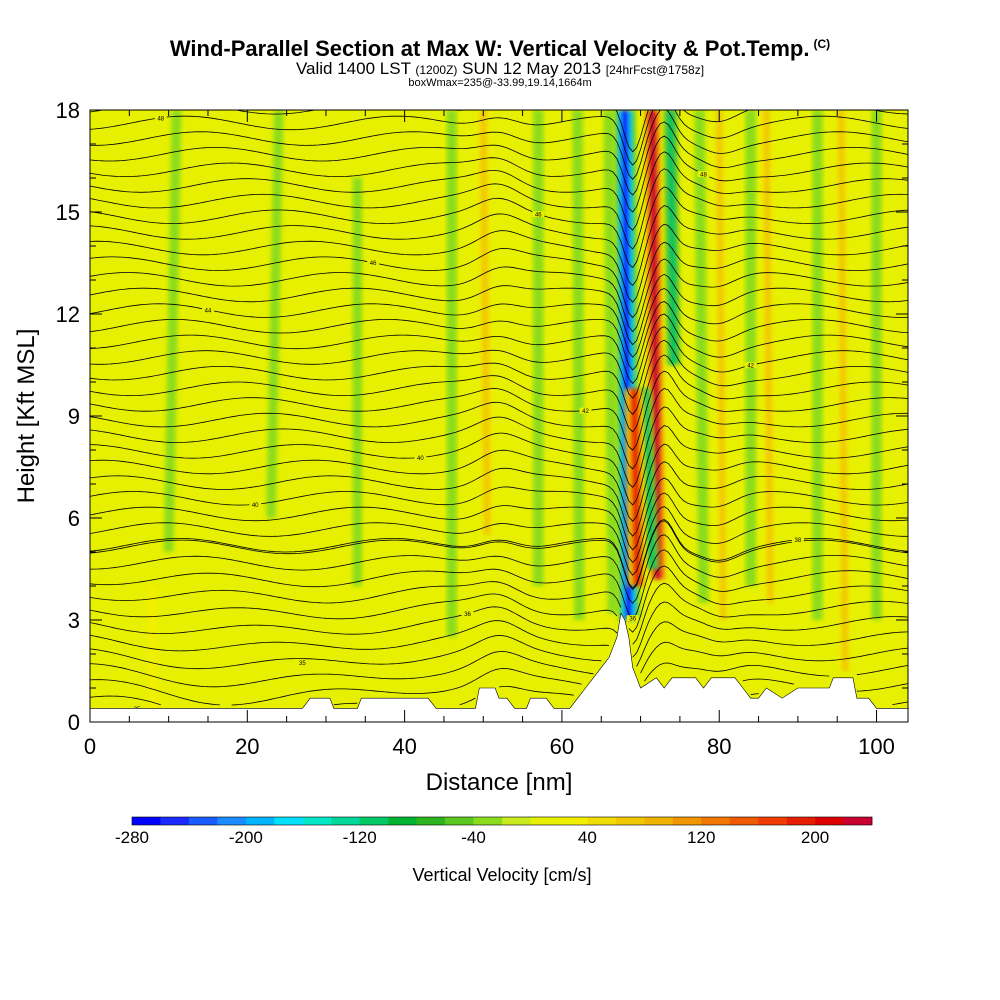 The width and height of the screenshot is (1000, 1000). I want to click on x-tick-label: 100, so click(876, 746).